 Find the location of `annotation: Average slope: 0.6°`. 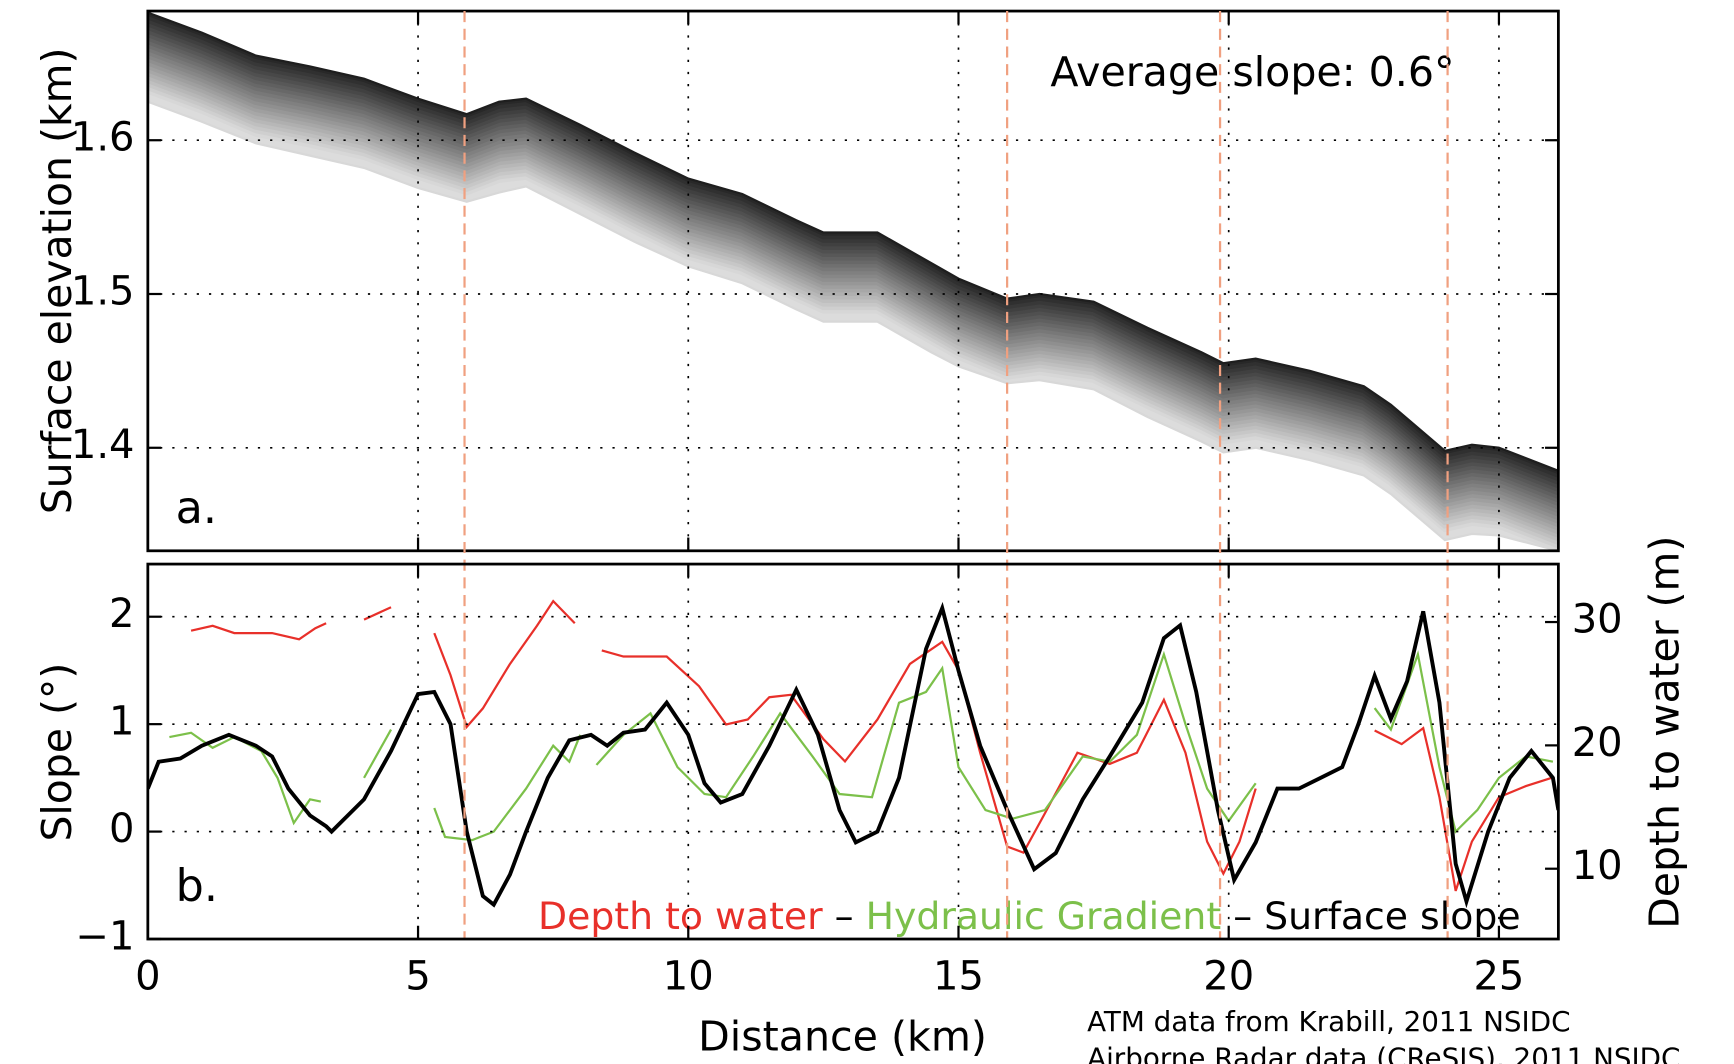

annotation: Average slope: 0.6° is located at coordinates (1252, 72).